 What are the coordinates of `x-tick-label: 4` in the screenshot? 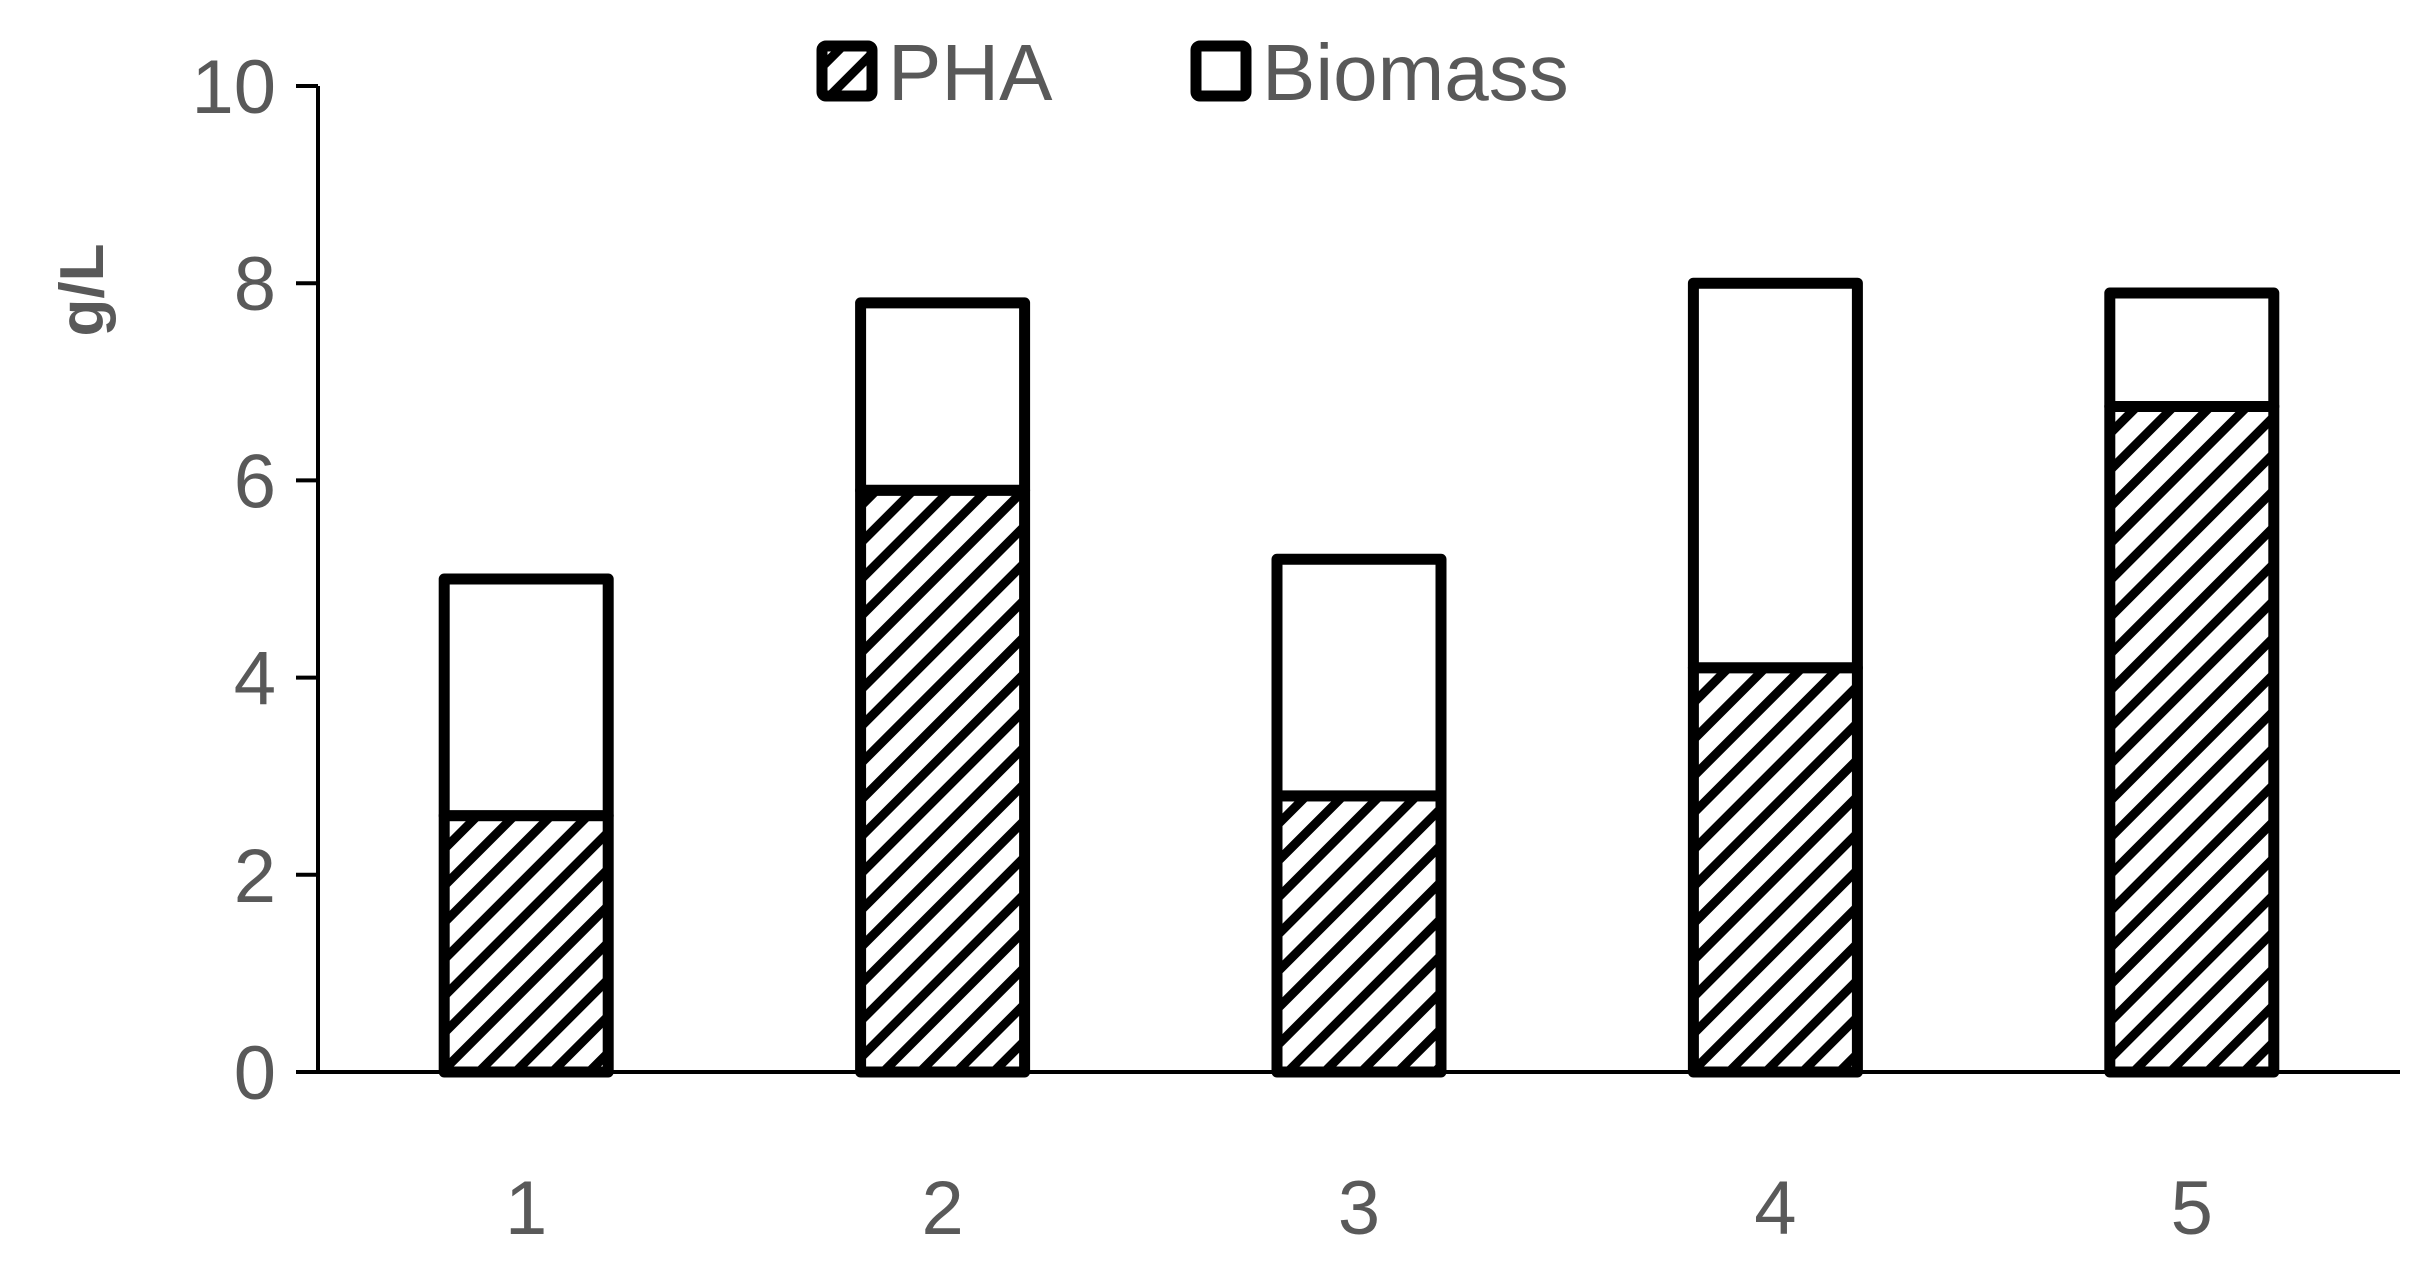 It's located at (1775, 1208).